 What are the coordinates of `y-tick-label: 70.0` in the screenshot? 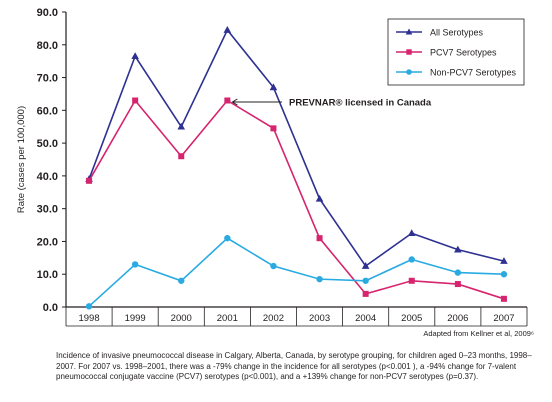 It's located at (47, 79).